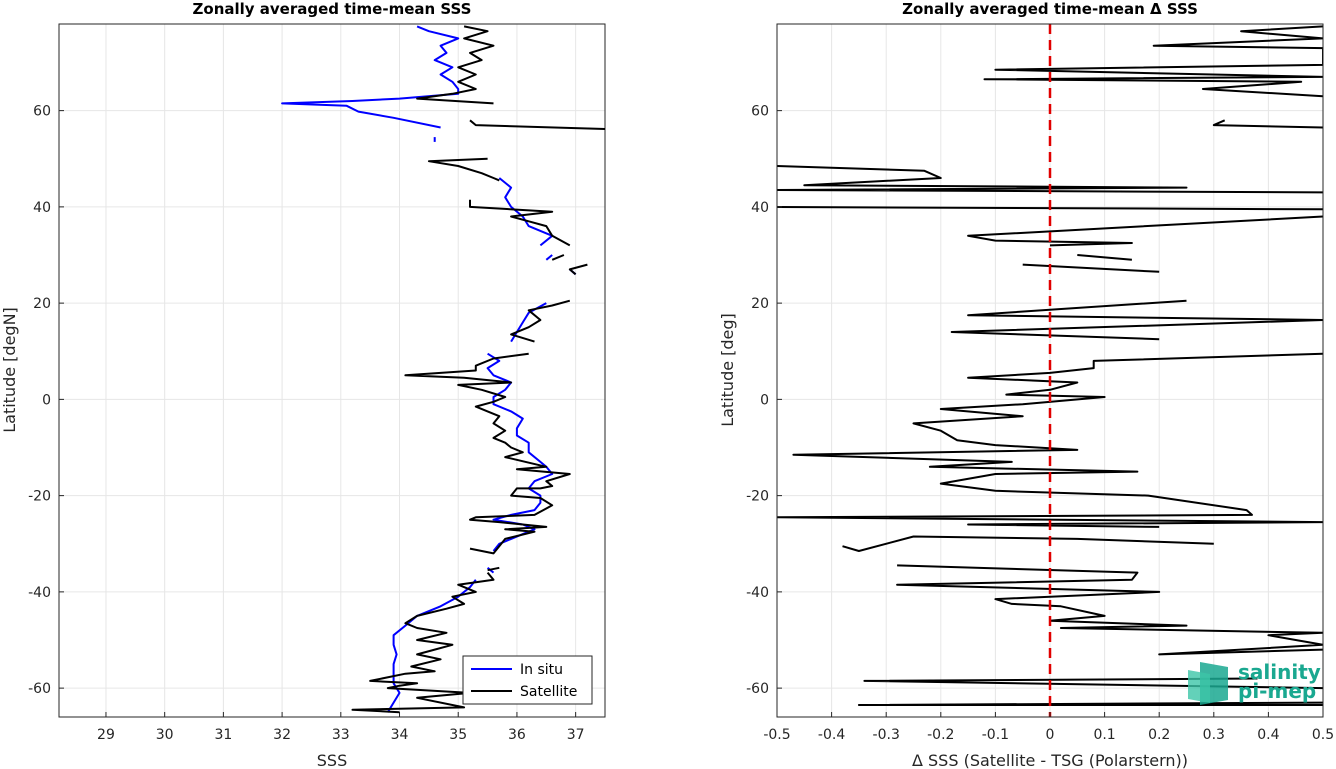  What do you see at coordinates (341, 735) in the screenshot?
I see `left-x-tick-label: 33` at bounding box center [341, 735].